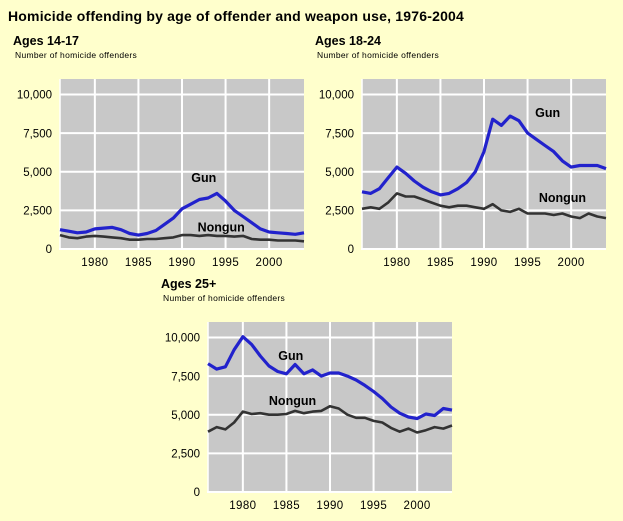 Image resolution: width=623 pixels, height=521 pixels. Describe the element at coordinates (46, 41) in the screenshot. I see `chart-title: Ages 14-17` at that location.